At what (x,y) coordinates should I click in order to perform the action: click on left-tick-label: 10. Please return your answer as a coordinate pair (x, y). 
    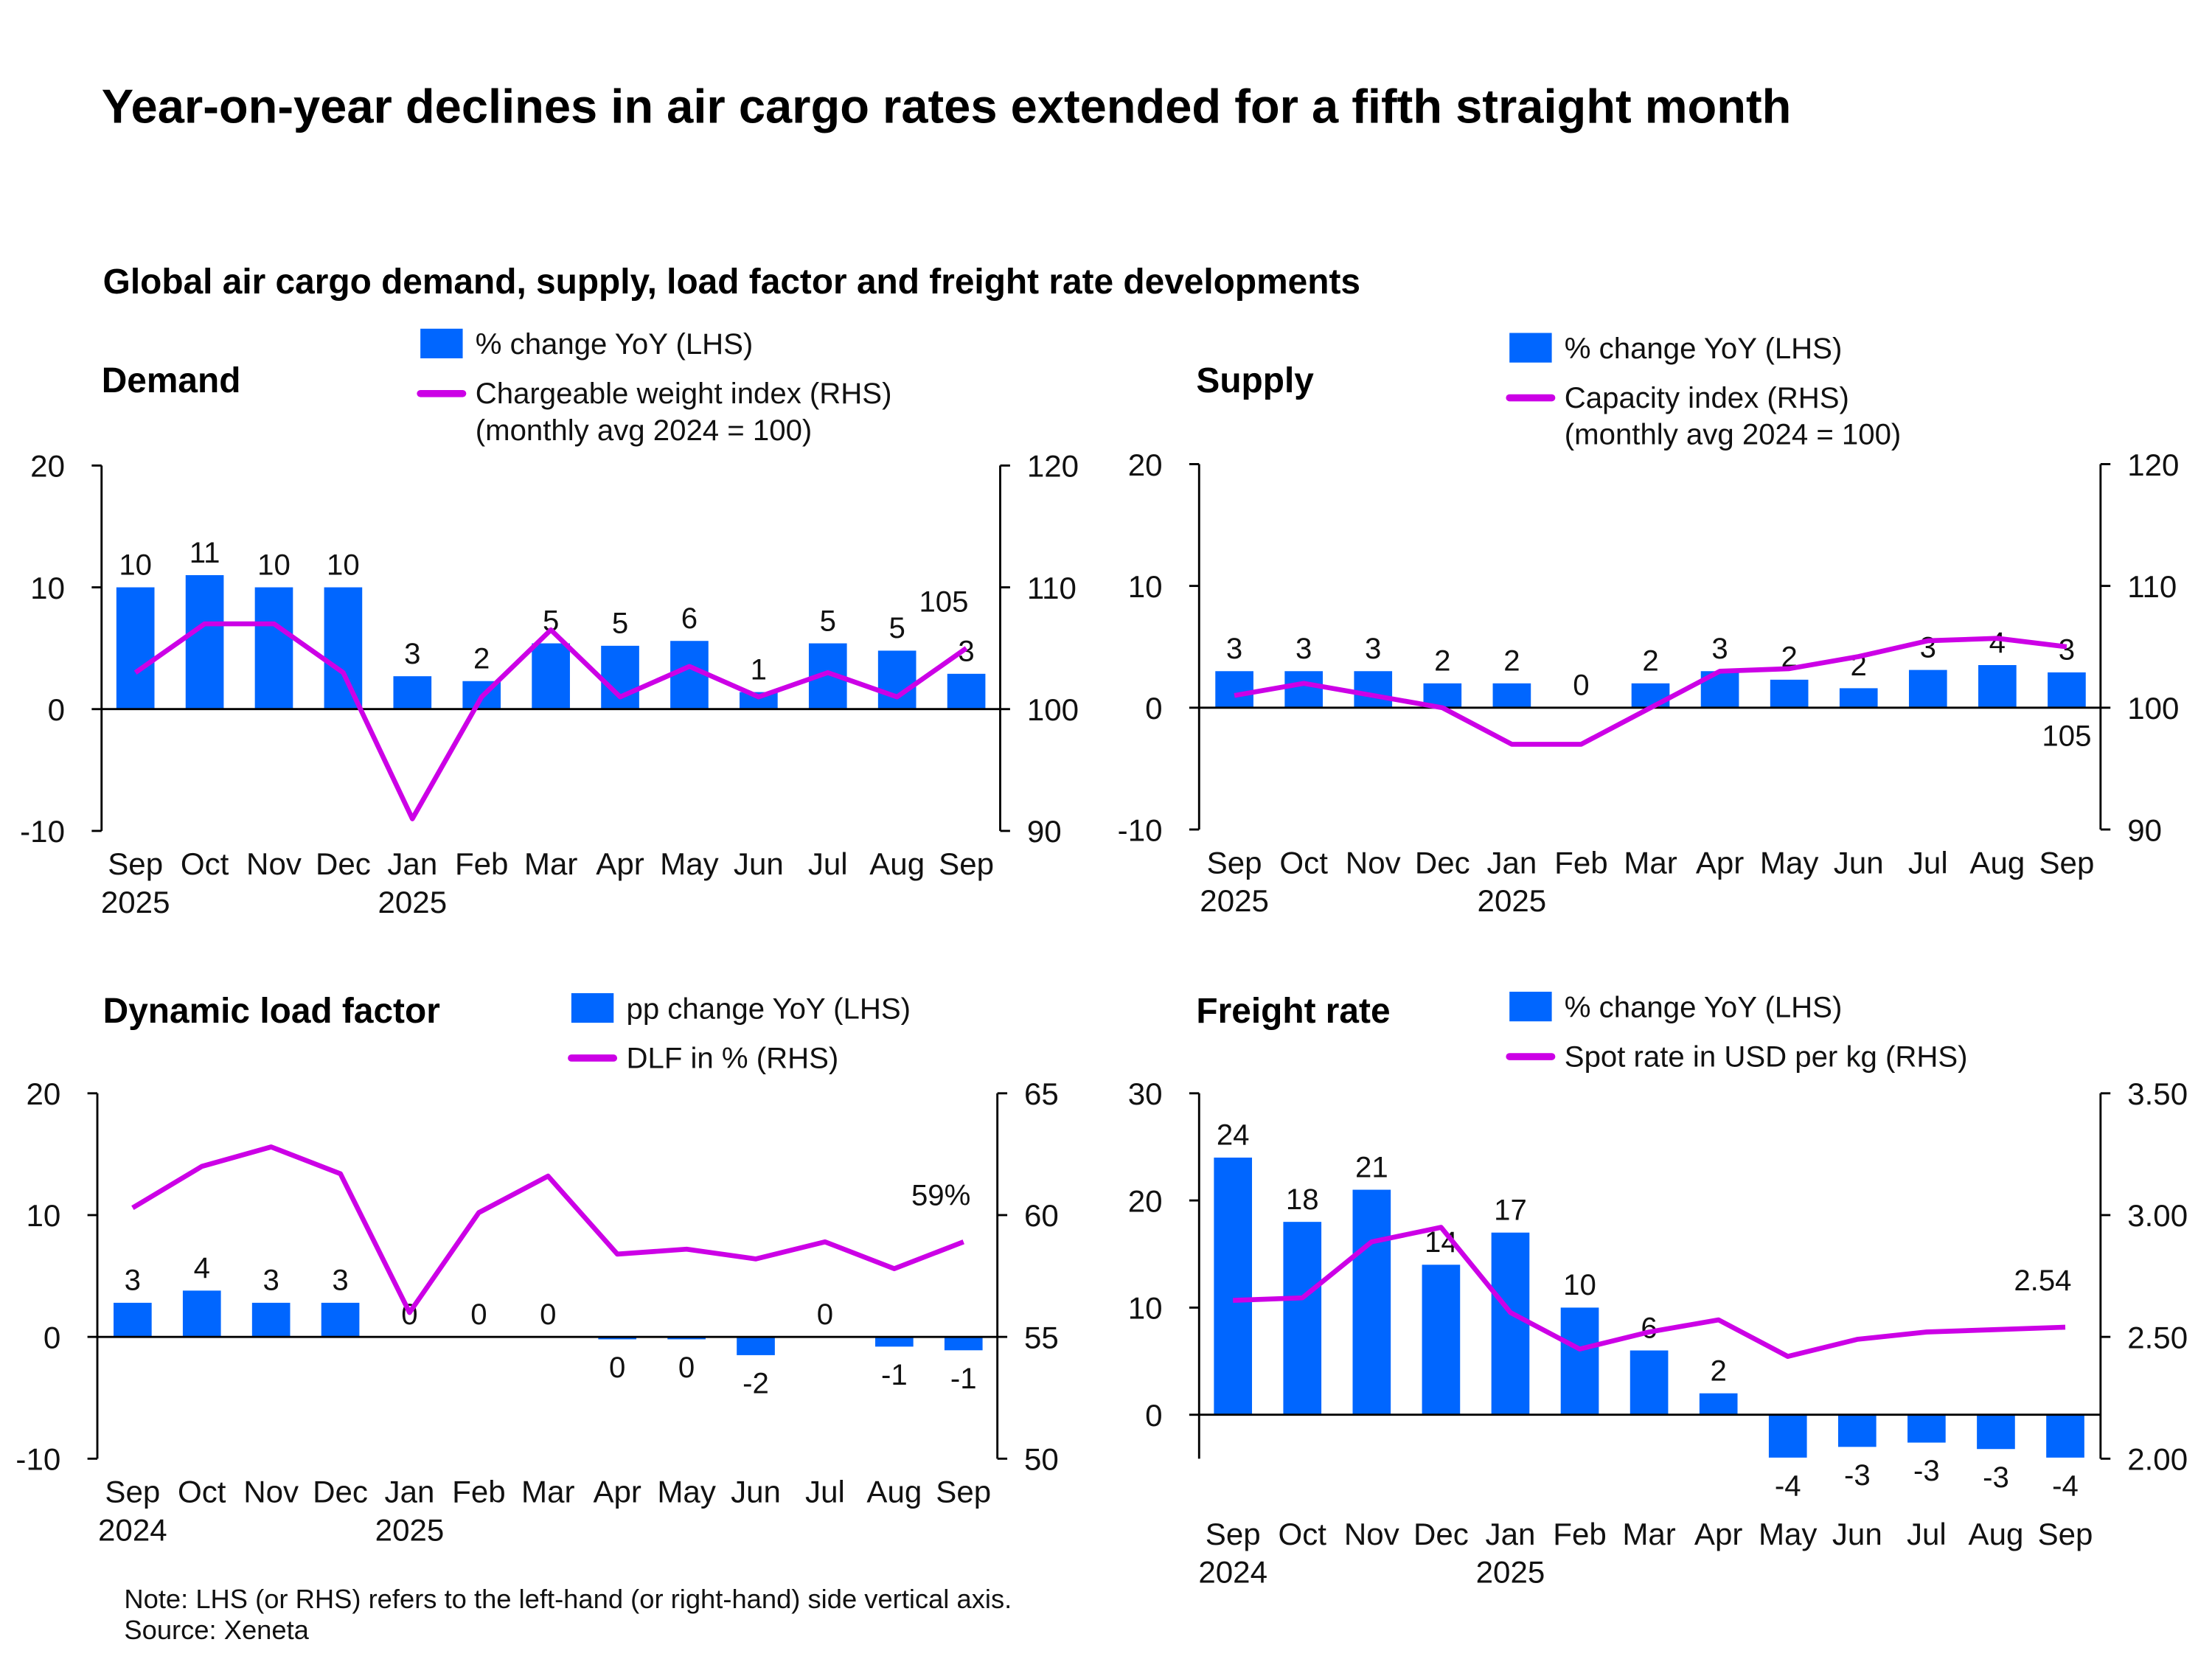
    Looking at the image, I should click on (1145, 1308).